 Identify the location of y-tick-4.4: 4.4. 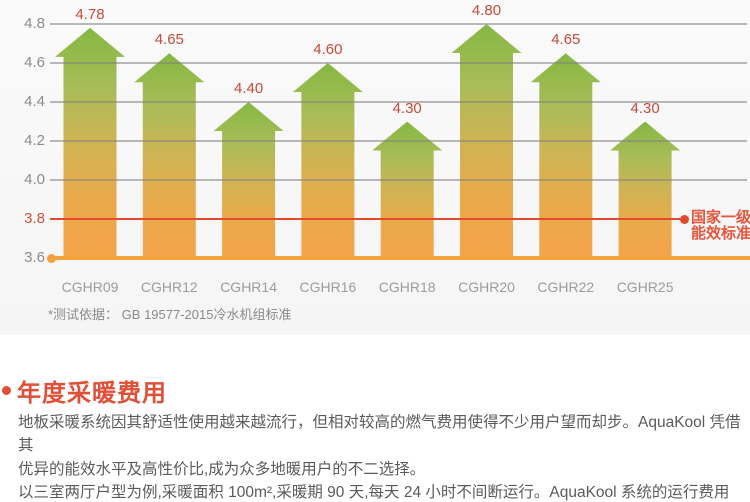
(34, 101).